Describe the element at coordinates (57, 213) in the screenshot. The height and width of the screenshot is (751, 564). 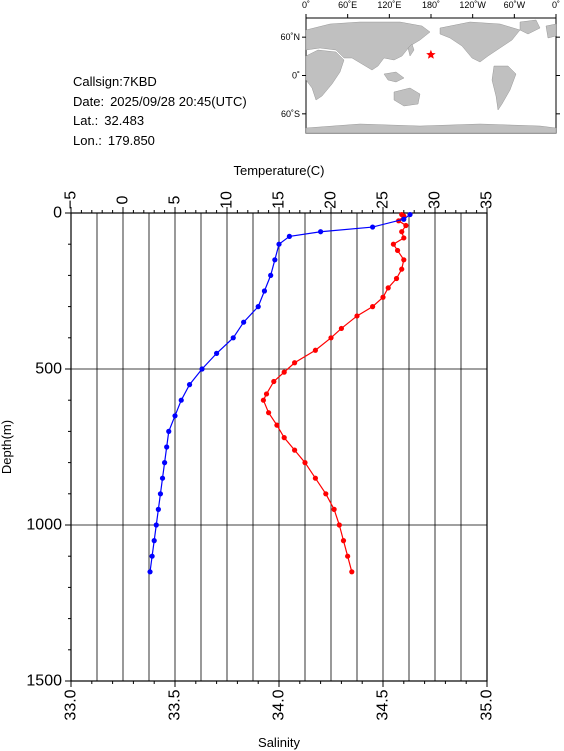
I see `depth-tick-label: 0` at that location.